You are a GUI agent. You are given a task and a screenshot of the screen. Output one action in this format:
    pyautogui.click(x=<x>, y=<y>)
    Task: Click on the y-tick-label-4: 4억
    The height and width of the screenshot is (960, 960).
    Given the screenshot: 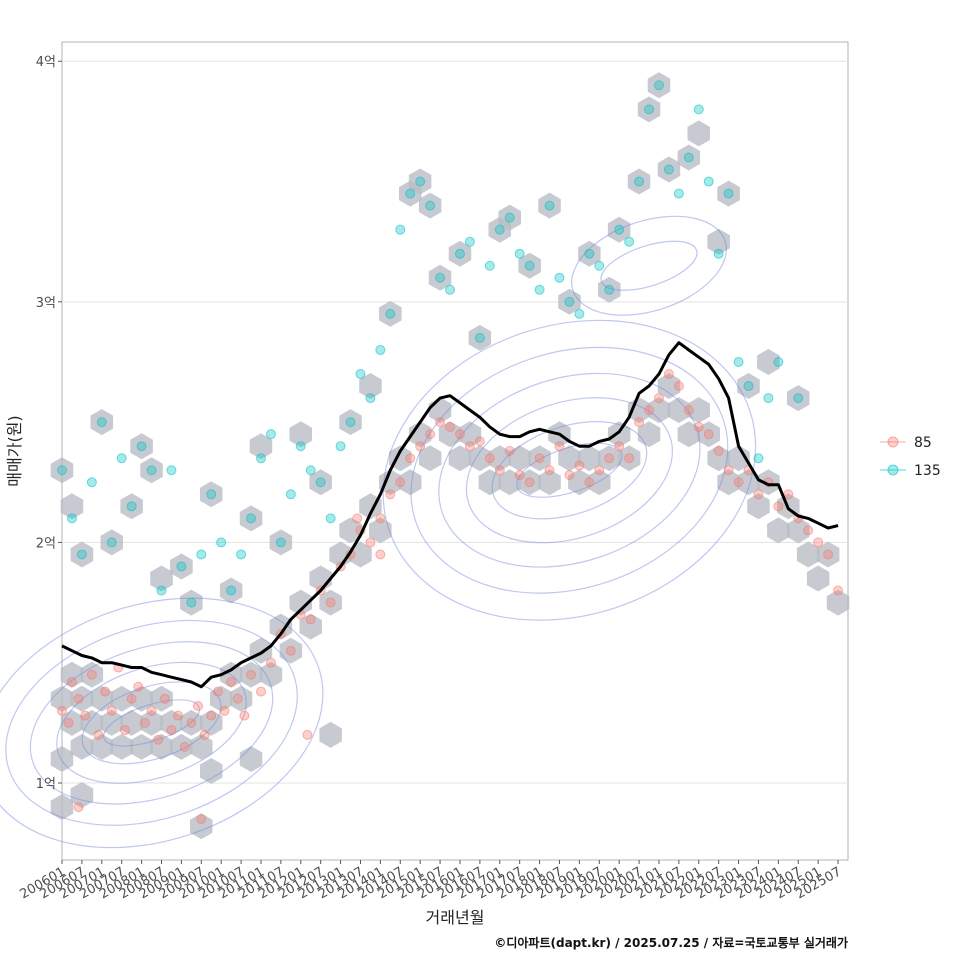 What is the action you would take?
    pyautogui.click(x=46, y=62)
    